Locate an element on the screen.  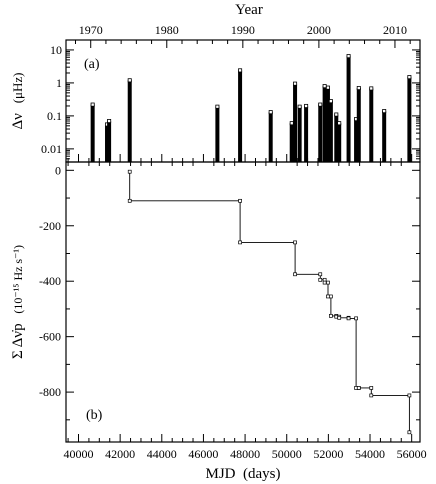
panel-a-y-tick-label: 1 is located at coordinates (59, 83).